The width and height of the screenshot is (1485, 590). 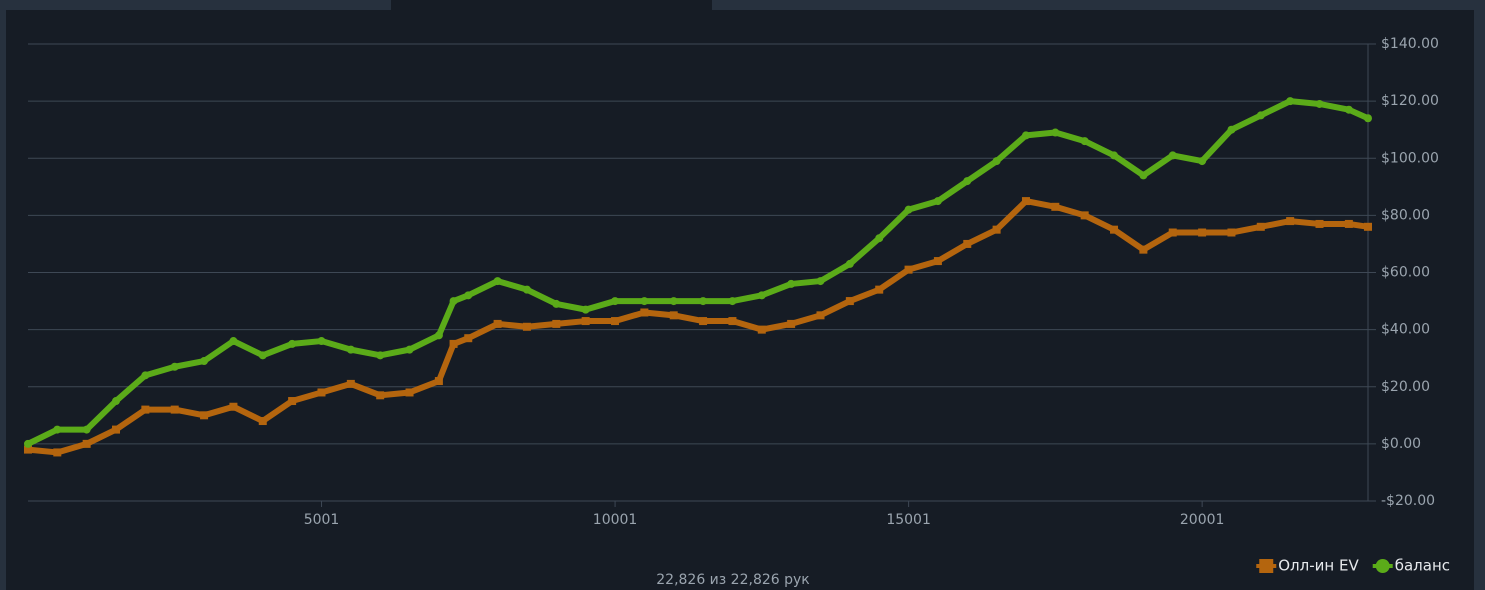 I want to click on x-tick-label: 20001, so click(x=1202, y=520).